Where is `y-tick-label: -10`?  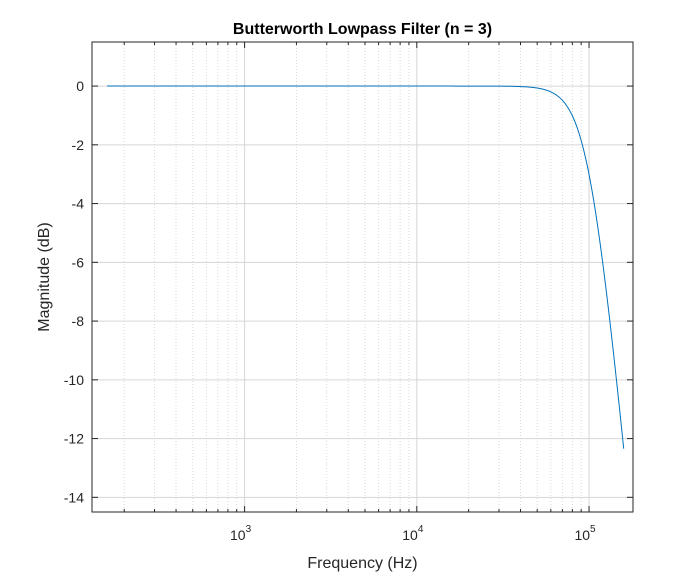
y-tick-label: -10 is located at coordinates (74, 380).